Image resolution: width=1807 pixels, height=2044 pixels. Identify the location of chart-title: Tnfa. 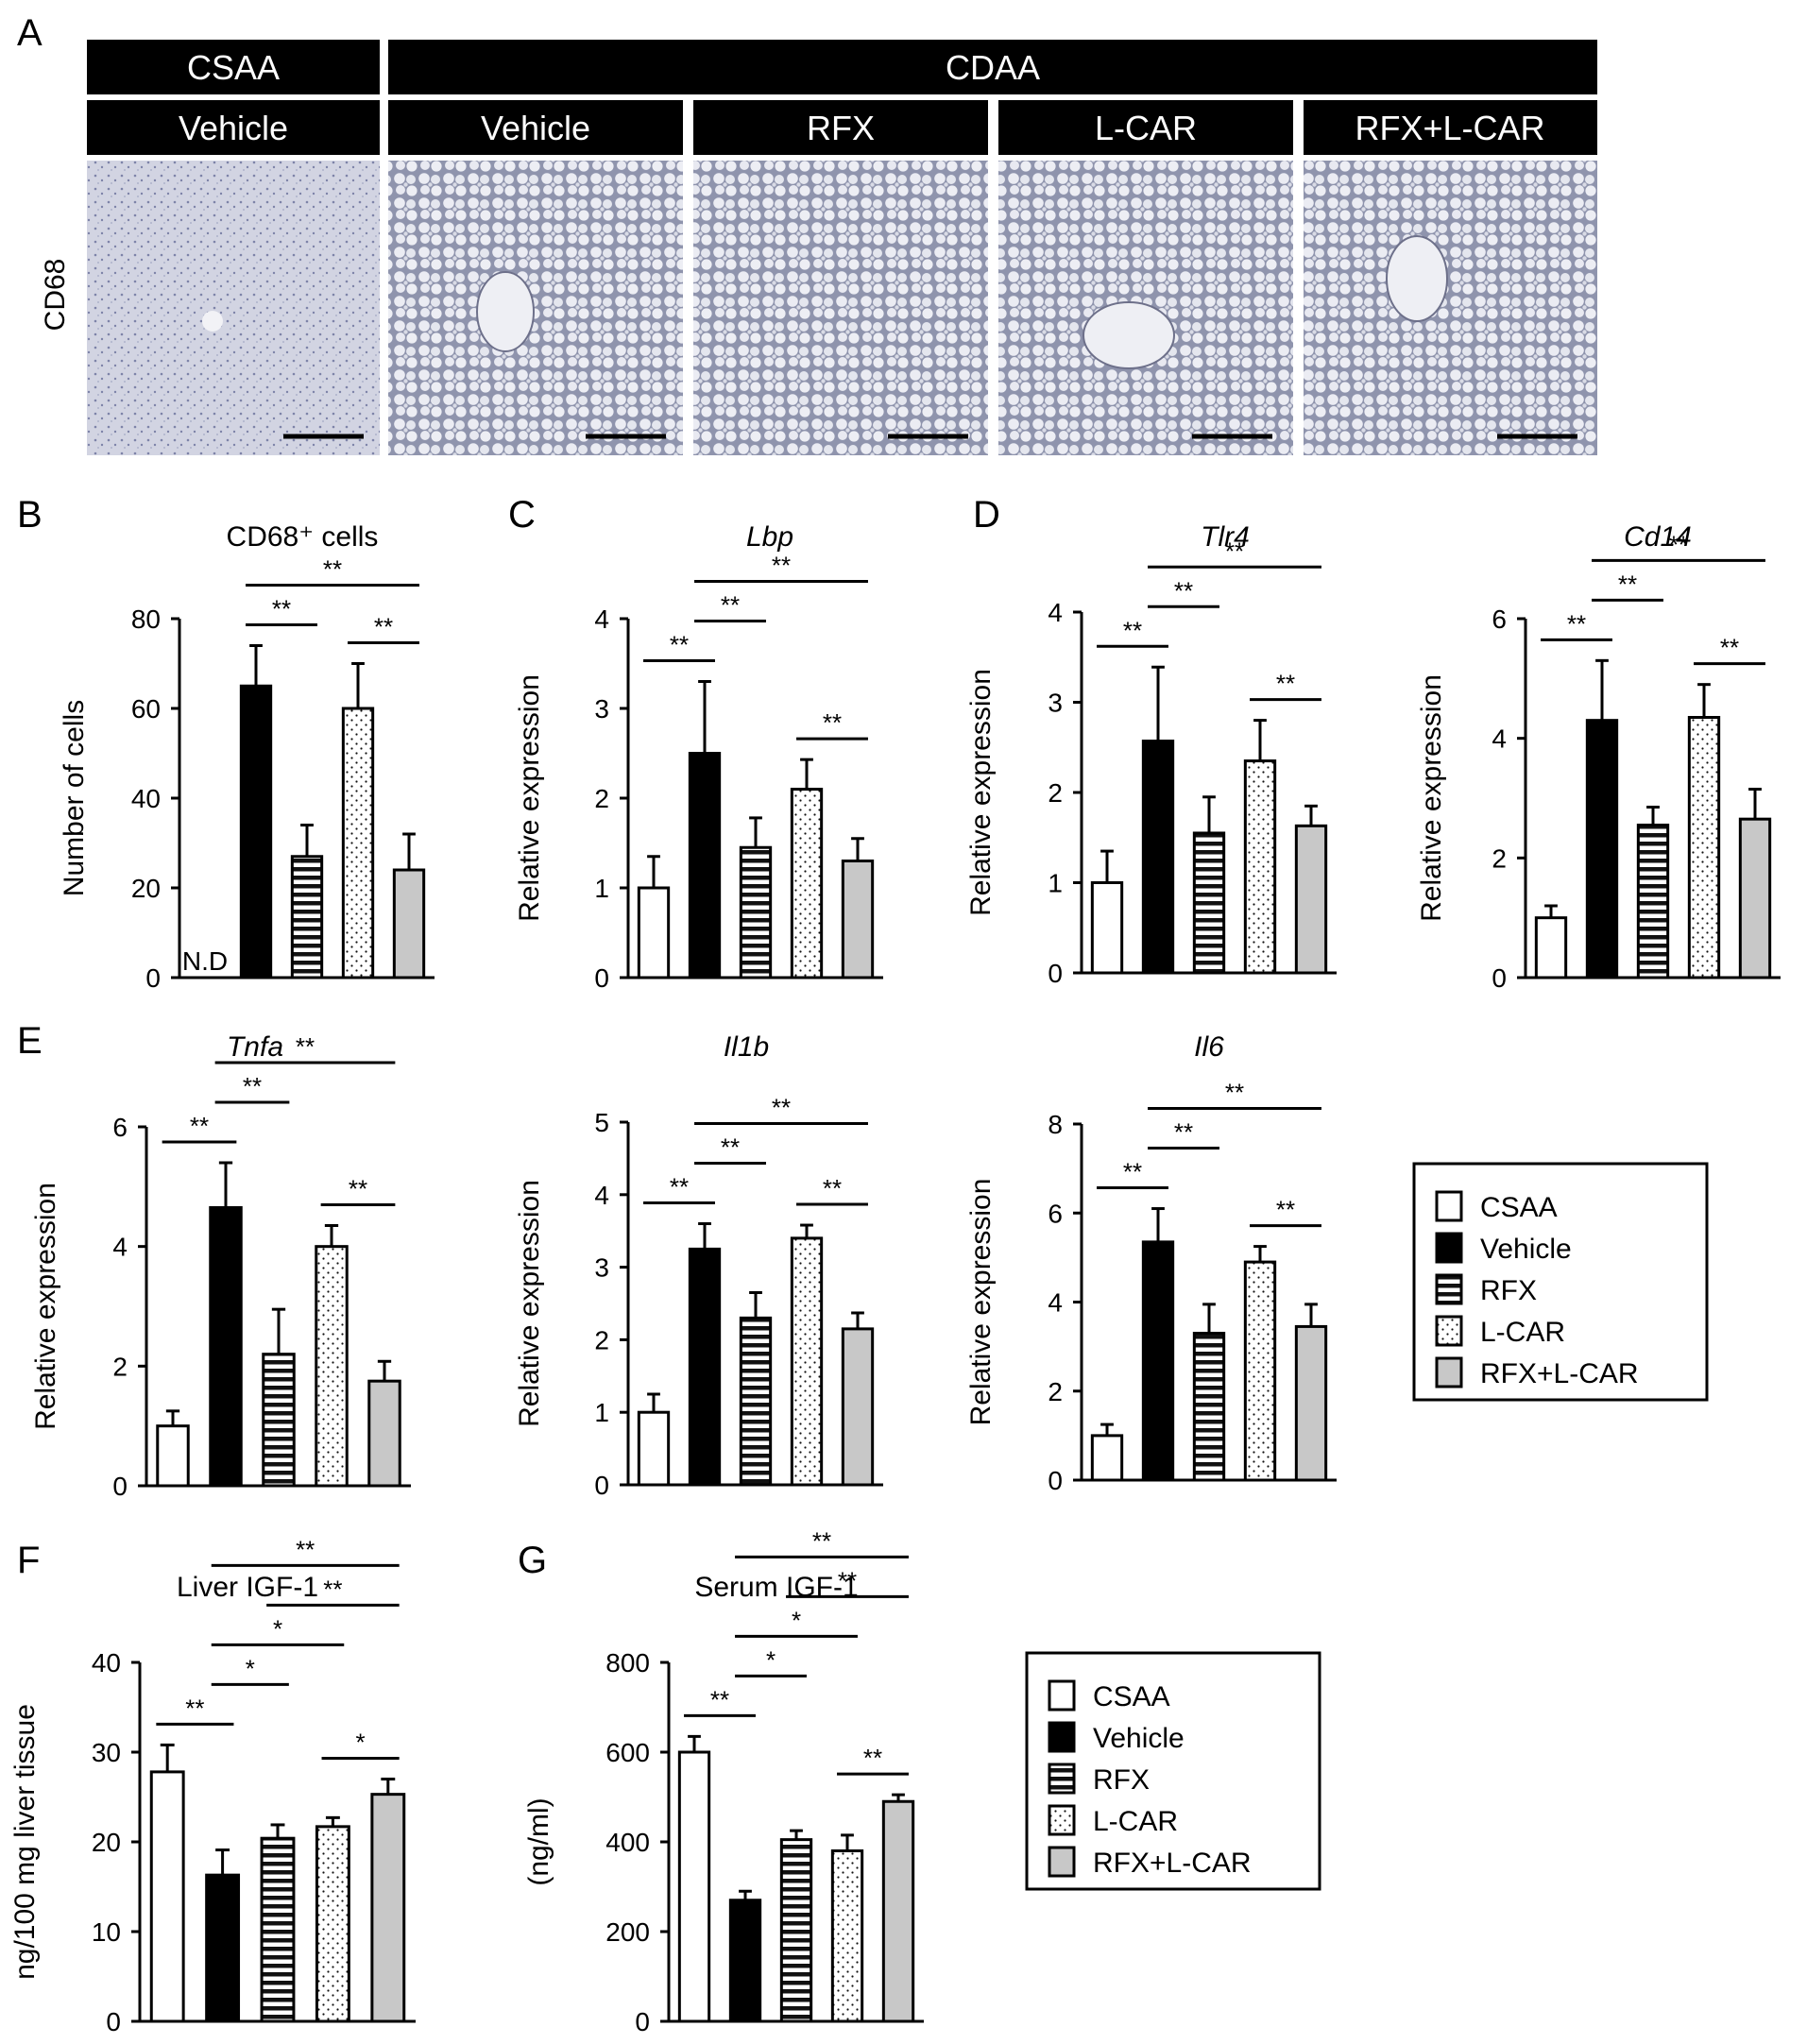
(255, 1047).